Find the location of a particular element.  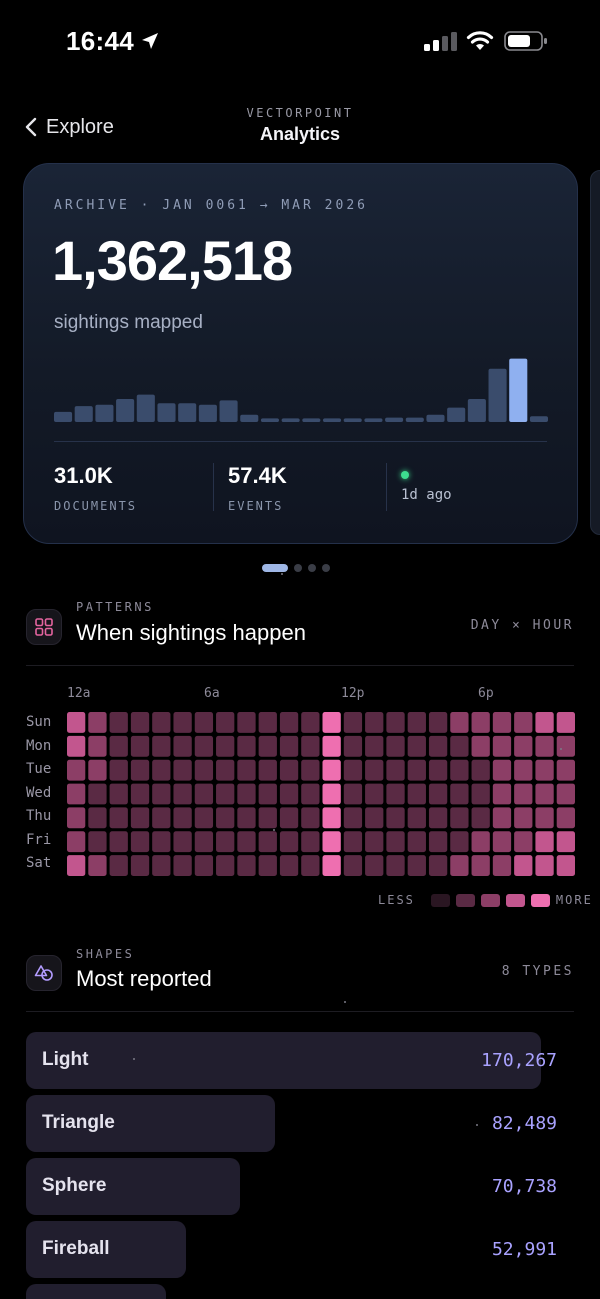

shape-bar-fireball is located at coordinates (106, 1249).